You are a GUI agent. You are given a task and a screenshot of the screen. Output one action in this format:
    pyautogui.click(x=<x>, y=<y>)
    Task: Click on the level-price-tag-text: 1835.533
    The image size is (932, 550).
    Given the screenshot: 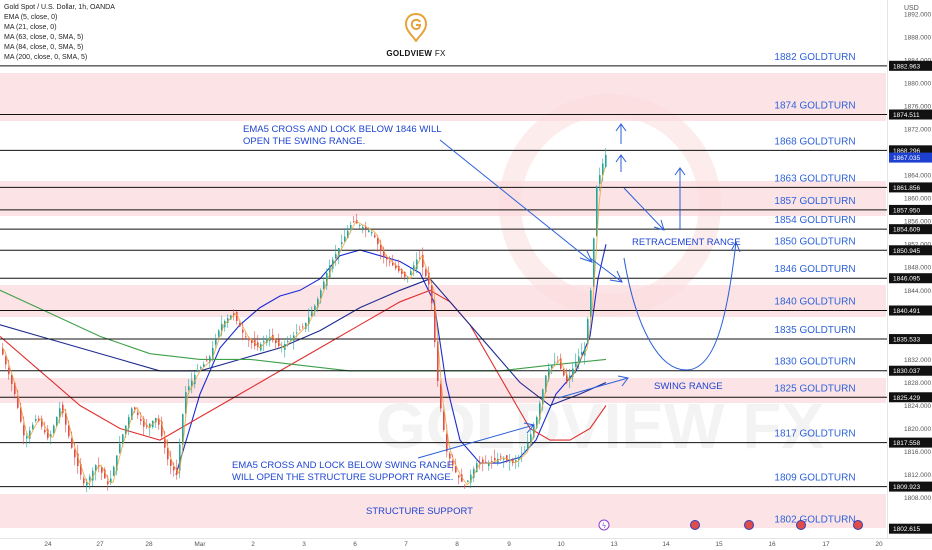 What is the action you would take?
    pyautogui.click(x=906, y=340)
    